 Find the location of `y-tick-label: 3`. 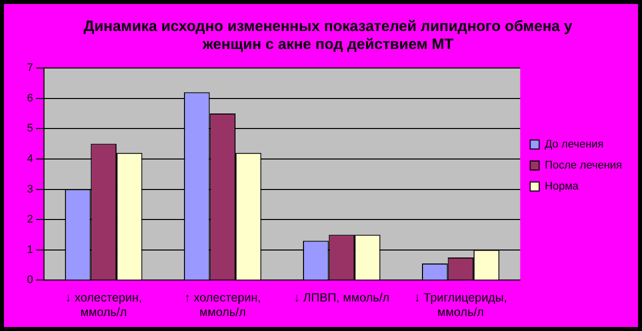

y-tick-label: 3 is located at coordinates (30, 189).